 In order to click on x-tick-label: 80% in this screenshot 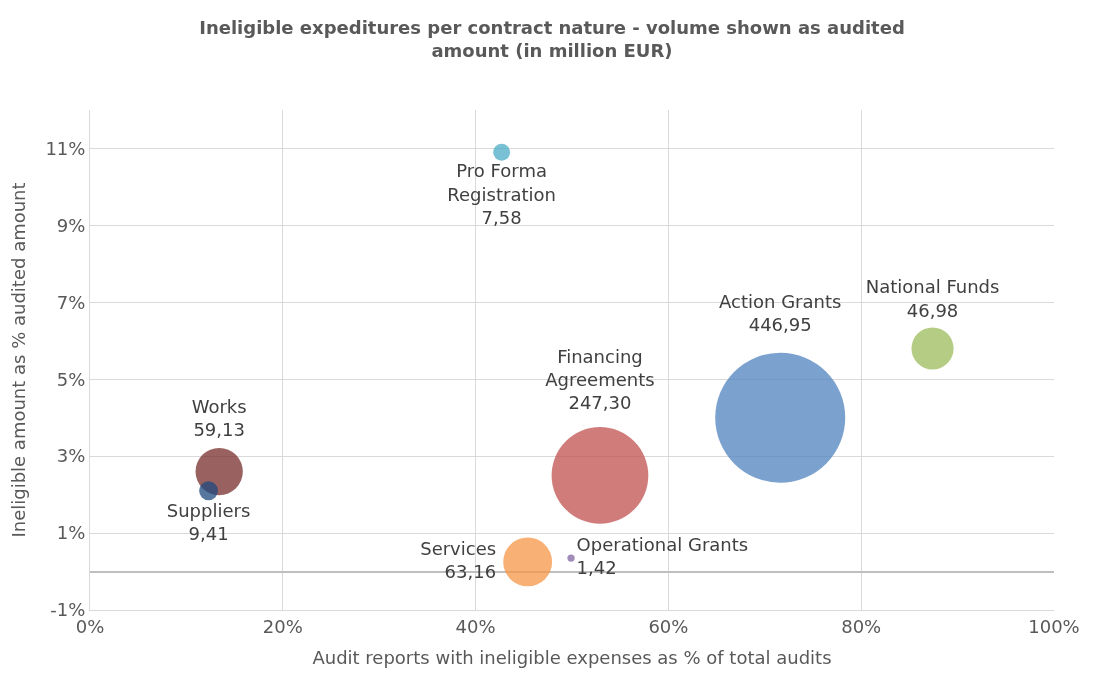, I will do `click(861, 626)`.